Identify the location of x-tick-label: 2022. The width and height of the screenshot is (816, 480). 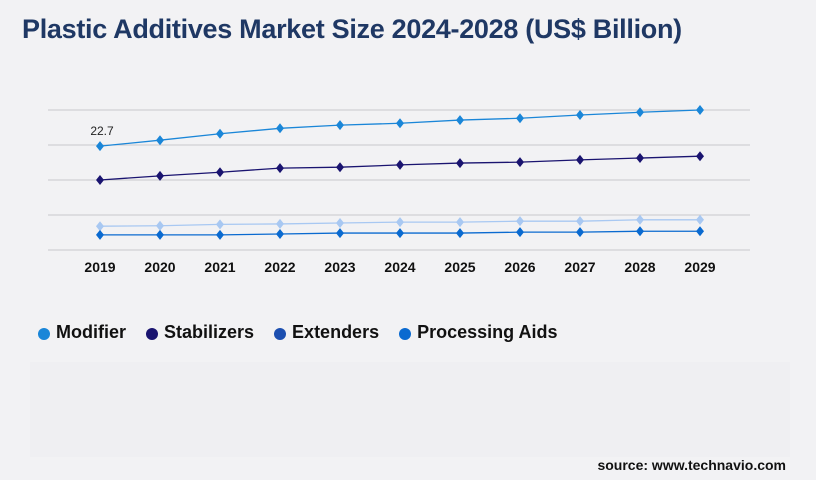
(279, 267).